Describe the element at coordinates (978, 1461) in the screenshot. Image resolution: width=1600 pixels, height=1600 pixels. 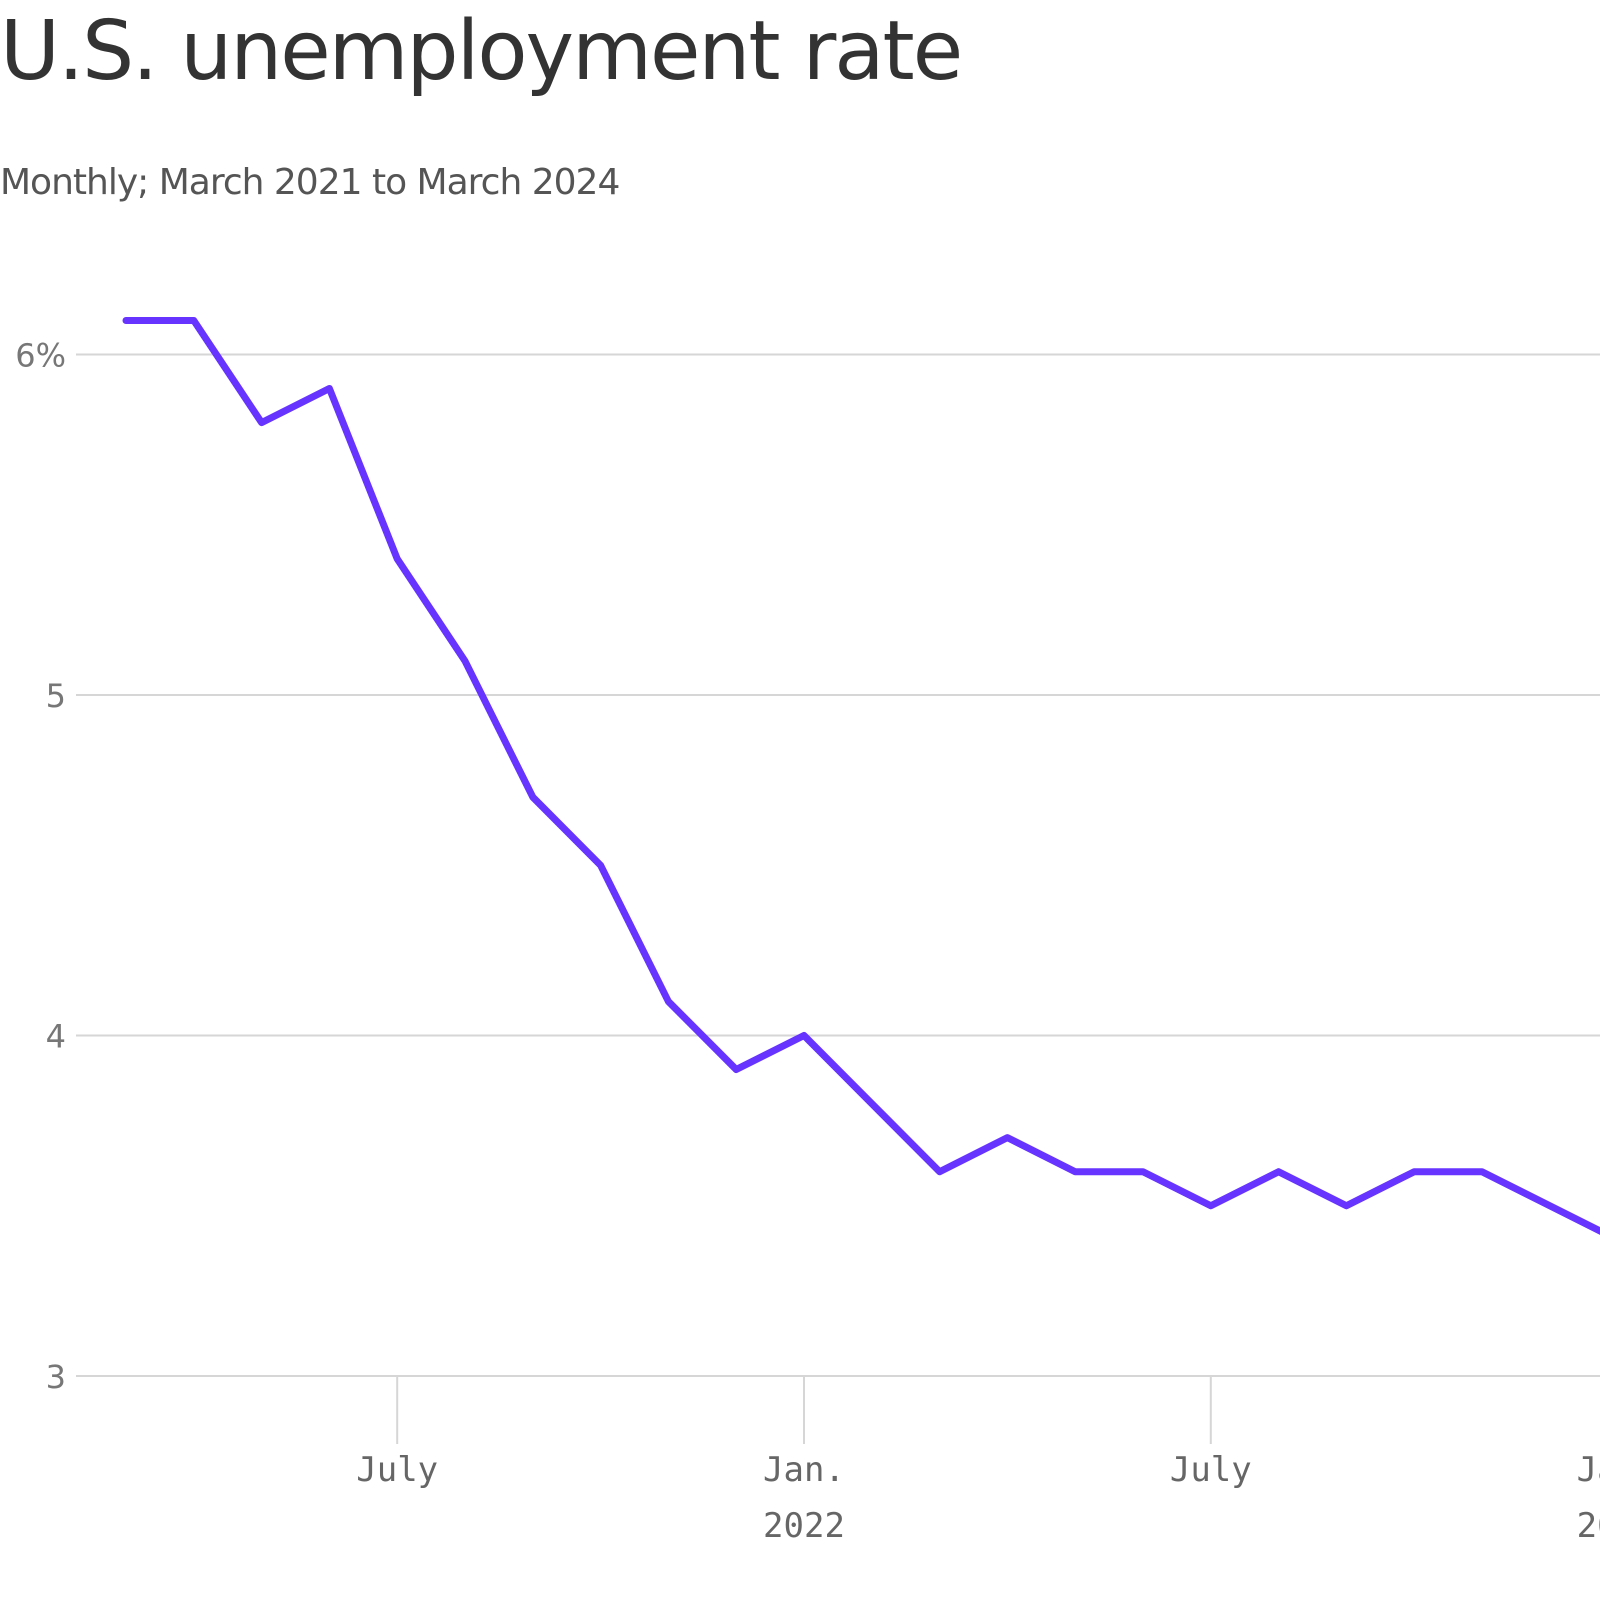
I see `x-axis: July Jan. 2022 July Jan. 2023` at that location.